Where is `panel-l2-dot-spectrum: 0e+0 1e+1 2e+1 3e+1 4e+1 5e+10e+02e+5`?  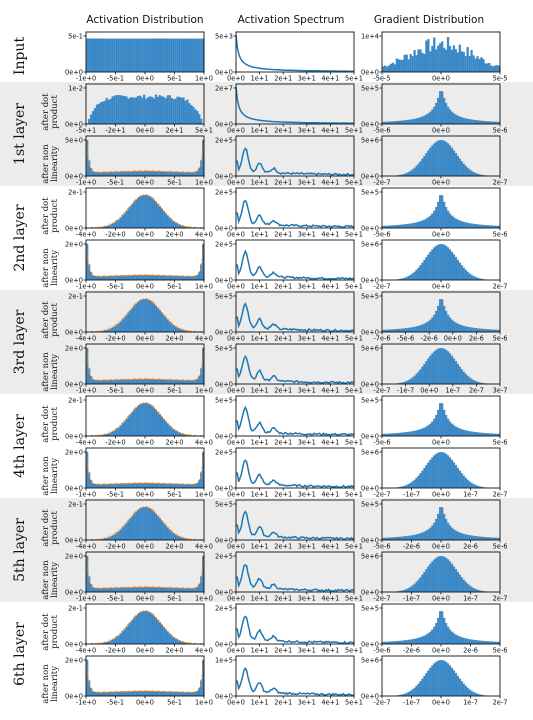 panel-l2-dot-spectrum: 0e+0 1e+1 2e+1 3e+1 4e+1 5e+10e+02e+5 is located at coordinates (289, 213).